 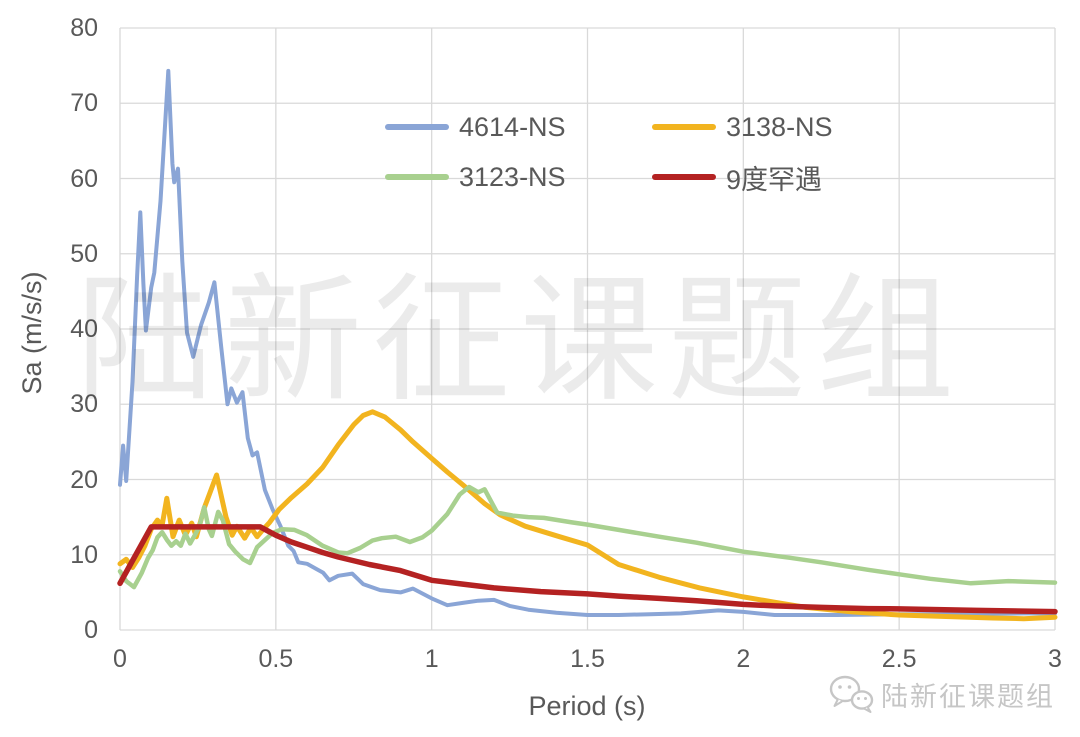 What do you see at coordinates (84, 253) in the screenshot?
I see `y-tick-label: 50` at bounding box center [84, 253].